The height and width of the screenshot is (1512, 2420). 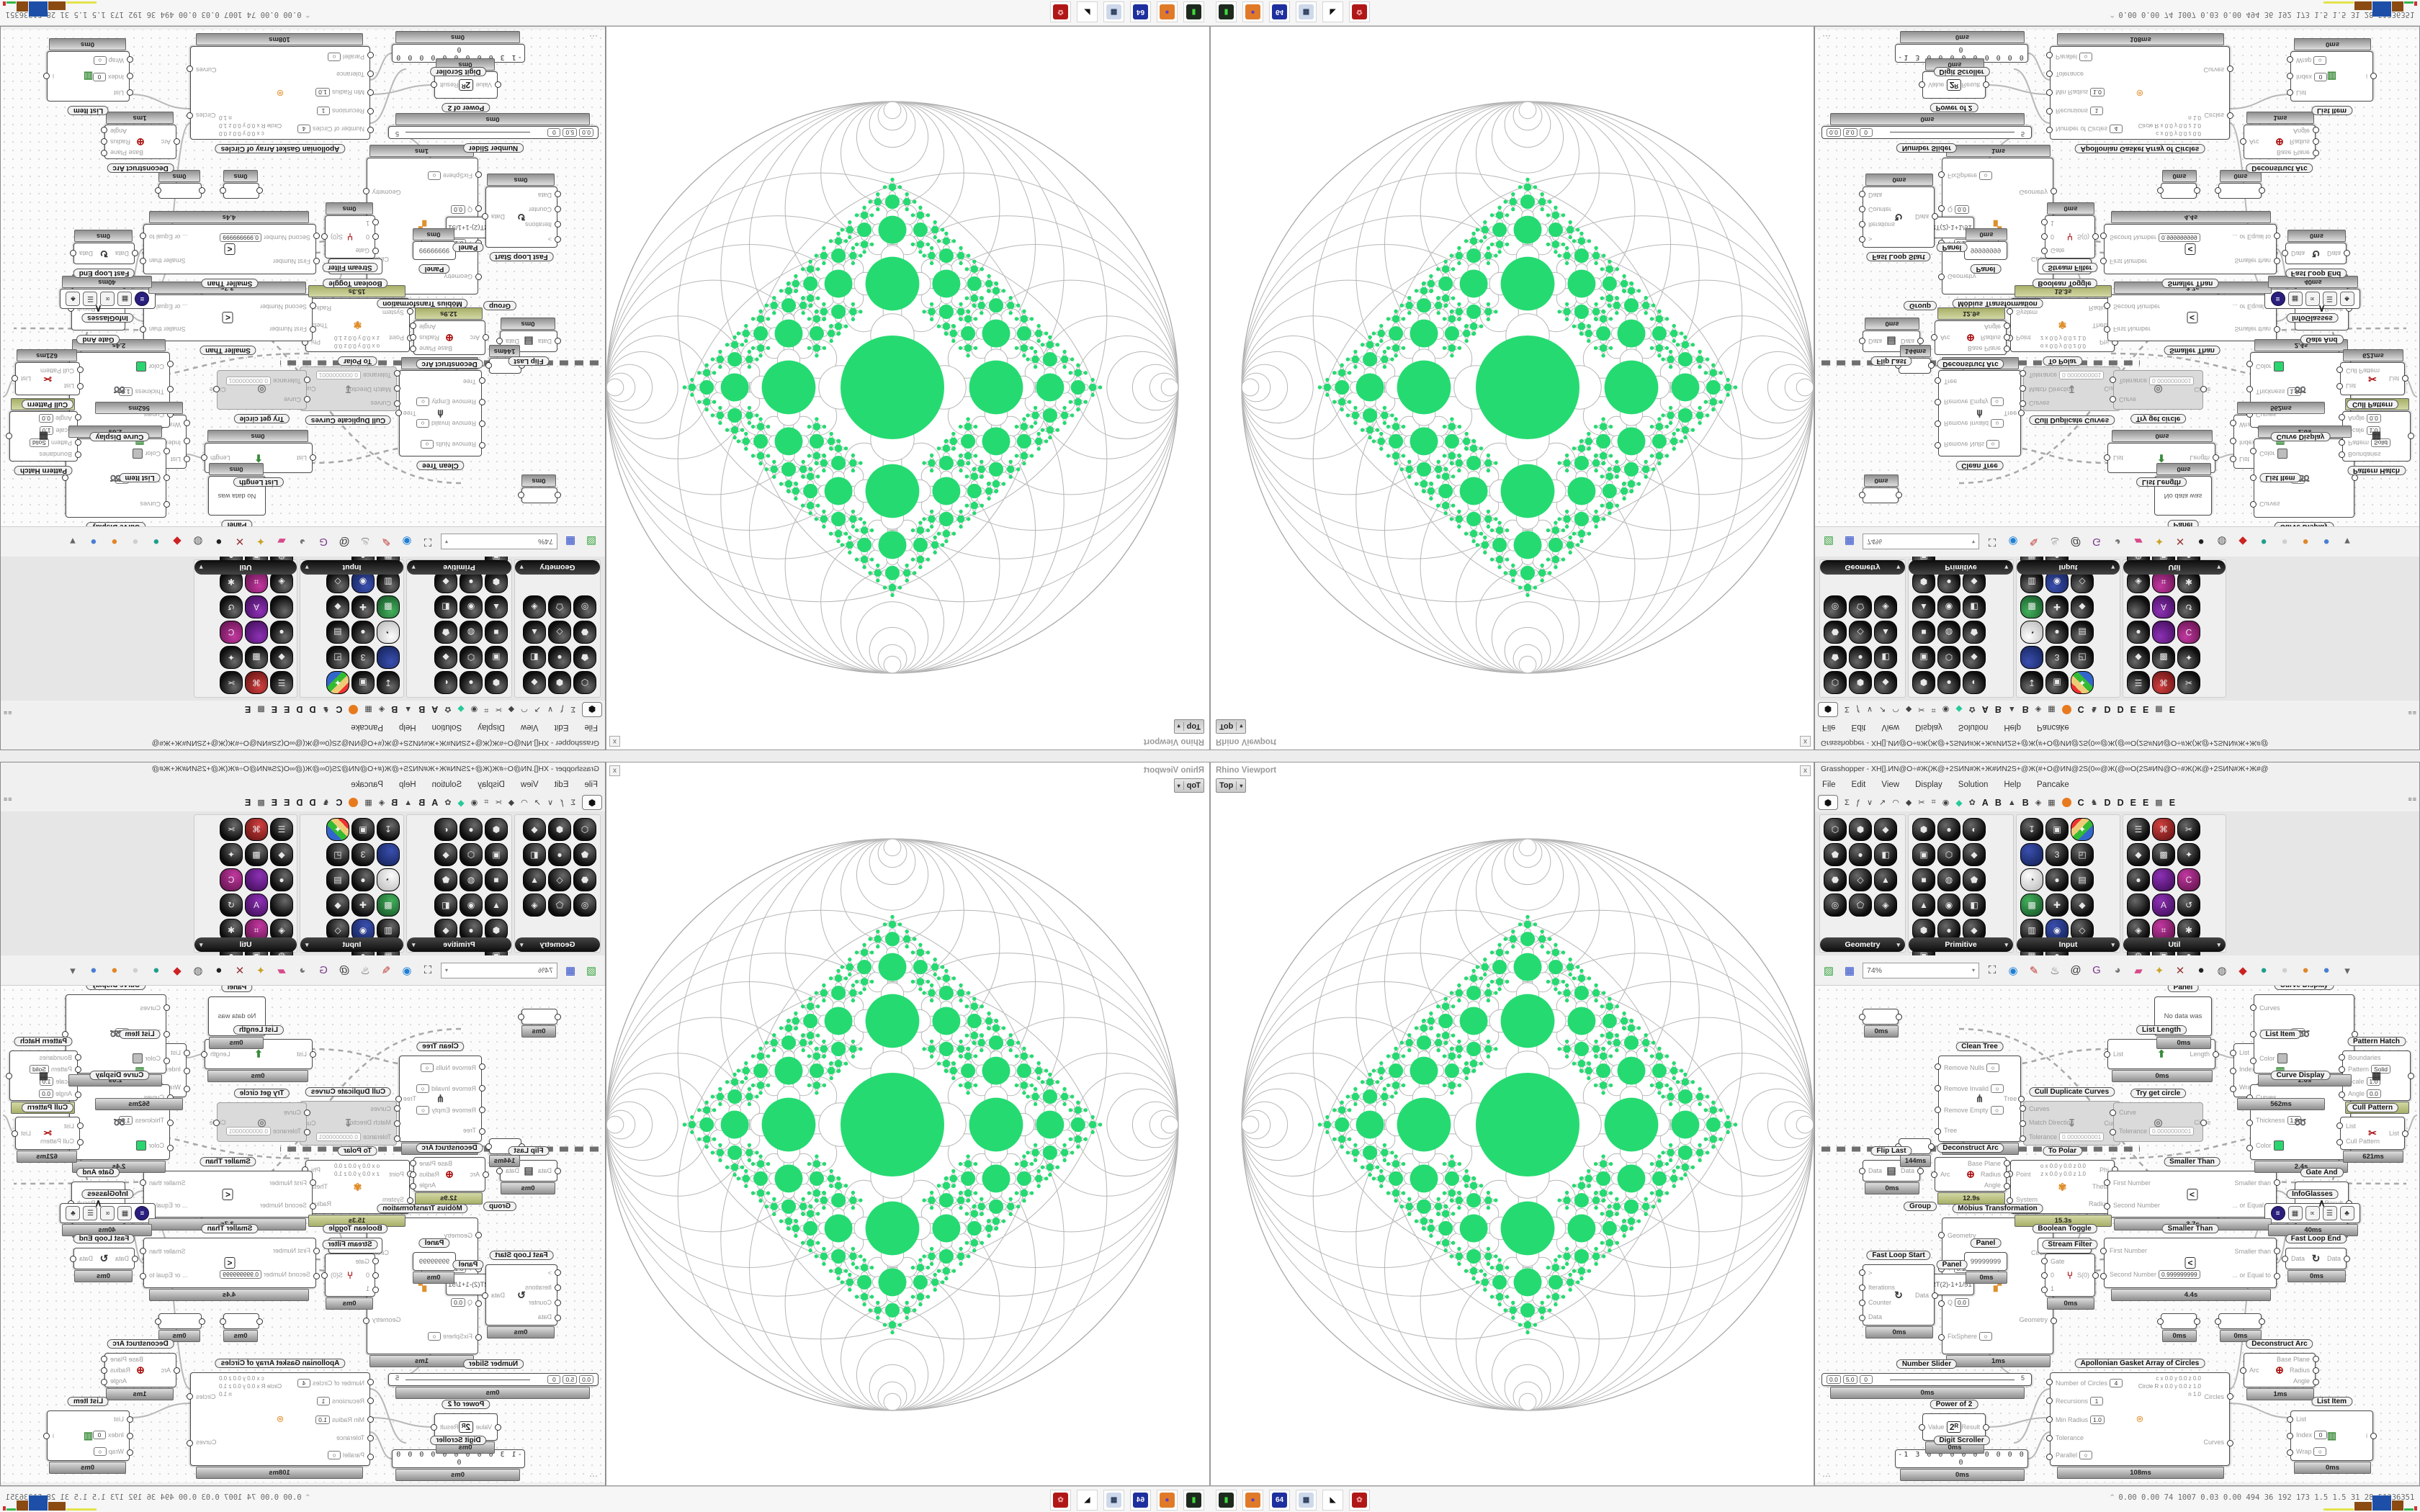 I want to click on tray-icon-calculator: ▦, so click(x=1306, y=11).